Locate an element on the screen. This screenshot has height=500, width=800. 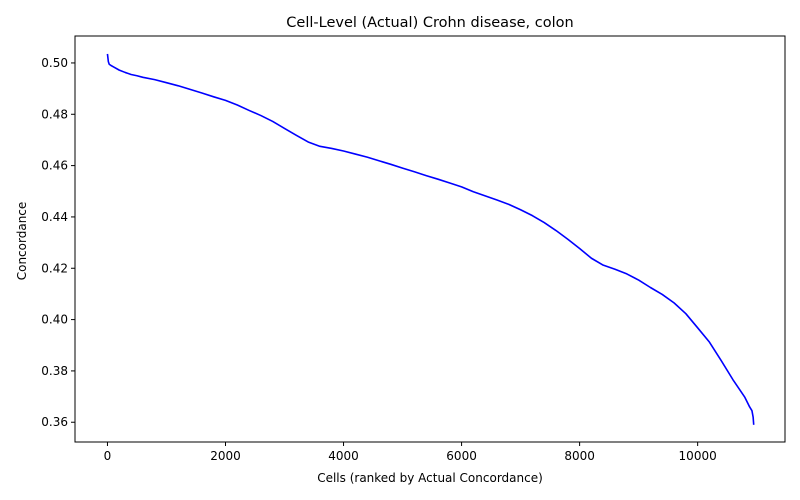
y-tick-label: 0.38 is located at coordinates (54, 371).